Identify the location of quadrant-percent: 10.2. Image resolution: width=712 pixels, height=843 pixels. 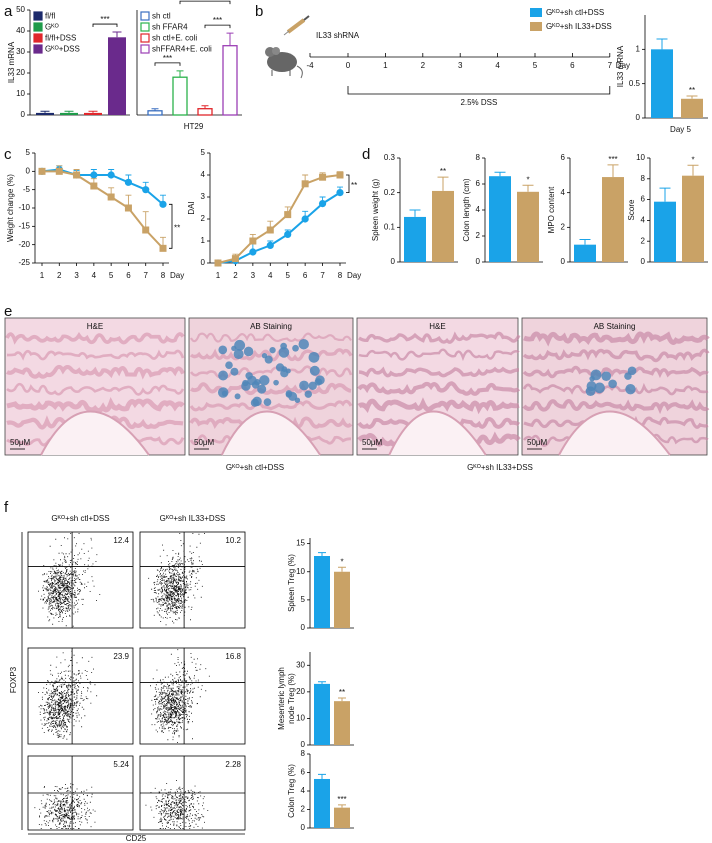
(233, 540).